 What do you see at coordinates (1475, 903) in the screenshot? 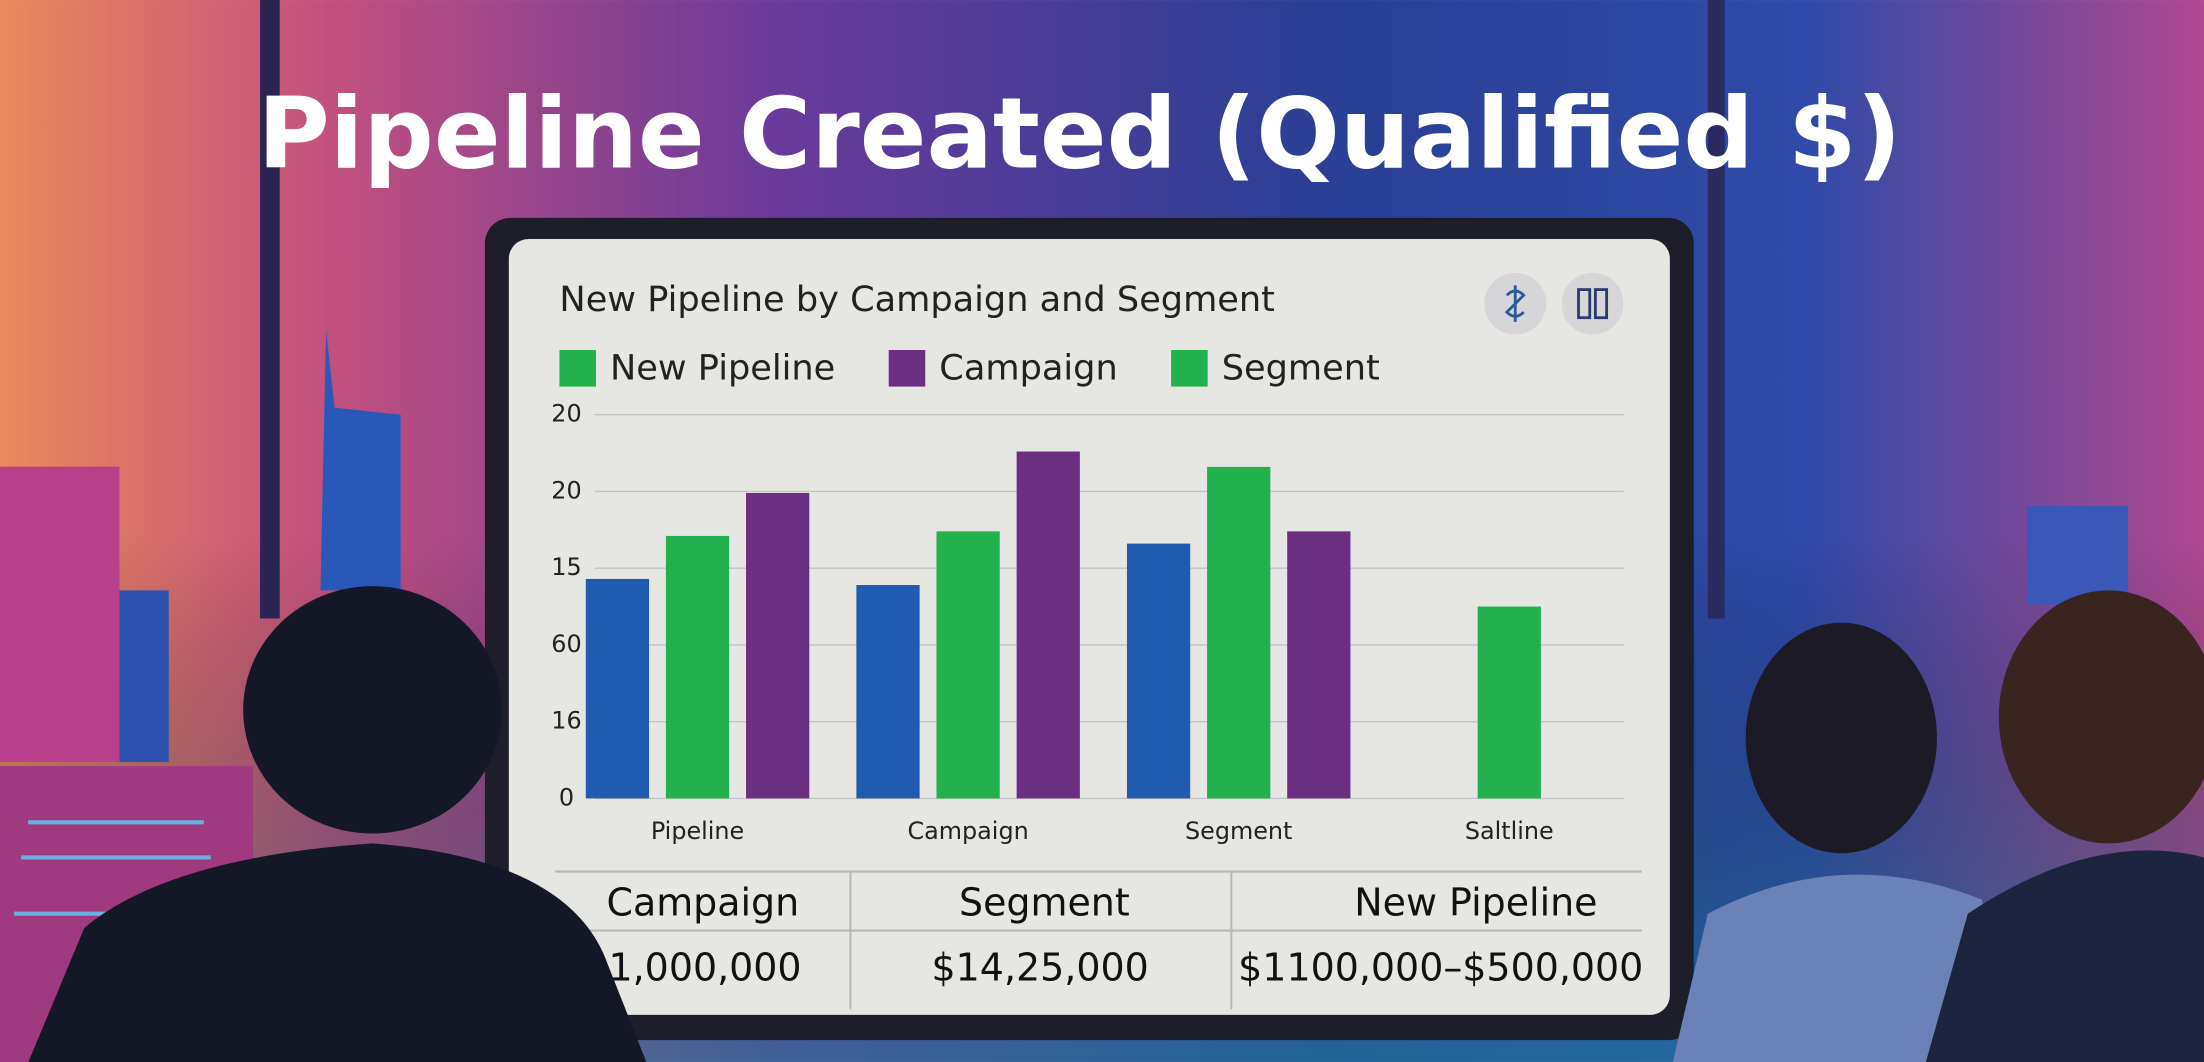
I see `table-header: New Pipeline` at bounding box center [1475, 903].